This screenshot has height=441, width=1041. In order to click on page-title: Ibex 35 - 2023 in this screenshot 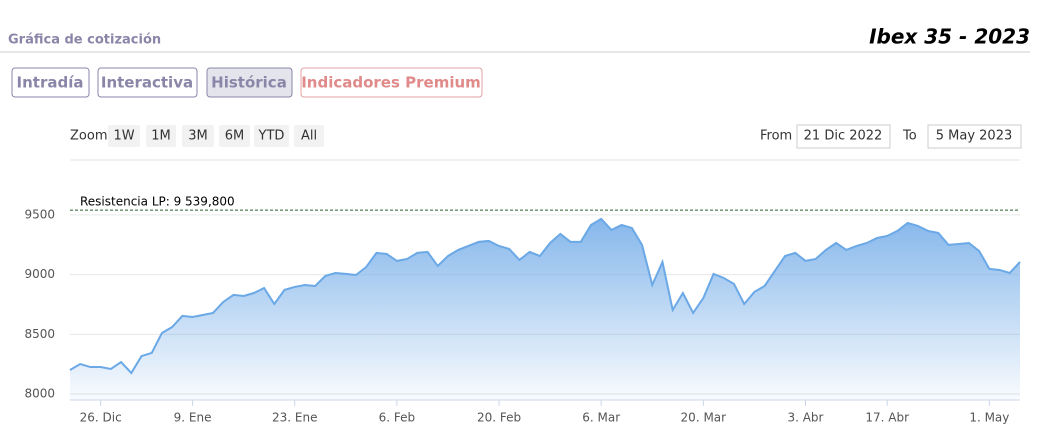, I will do `click(949, 37)`.